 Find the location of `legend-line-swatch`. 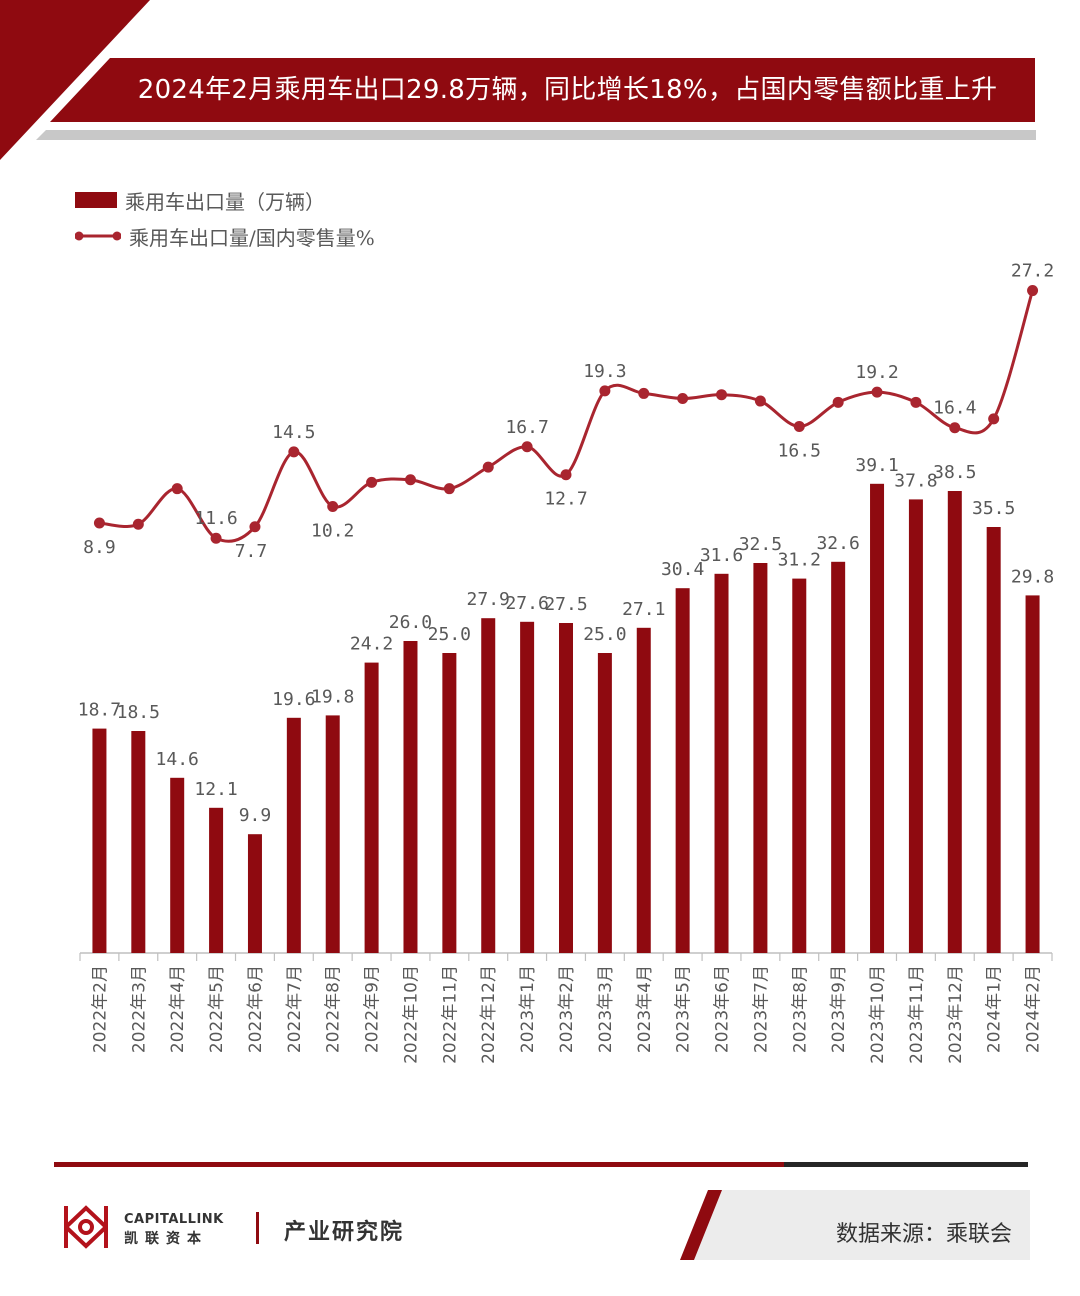

legend-line-swatch is located at coordinates (98, 236).